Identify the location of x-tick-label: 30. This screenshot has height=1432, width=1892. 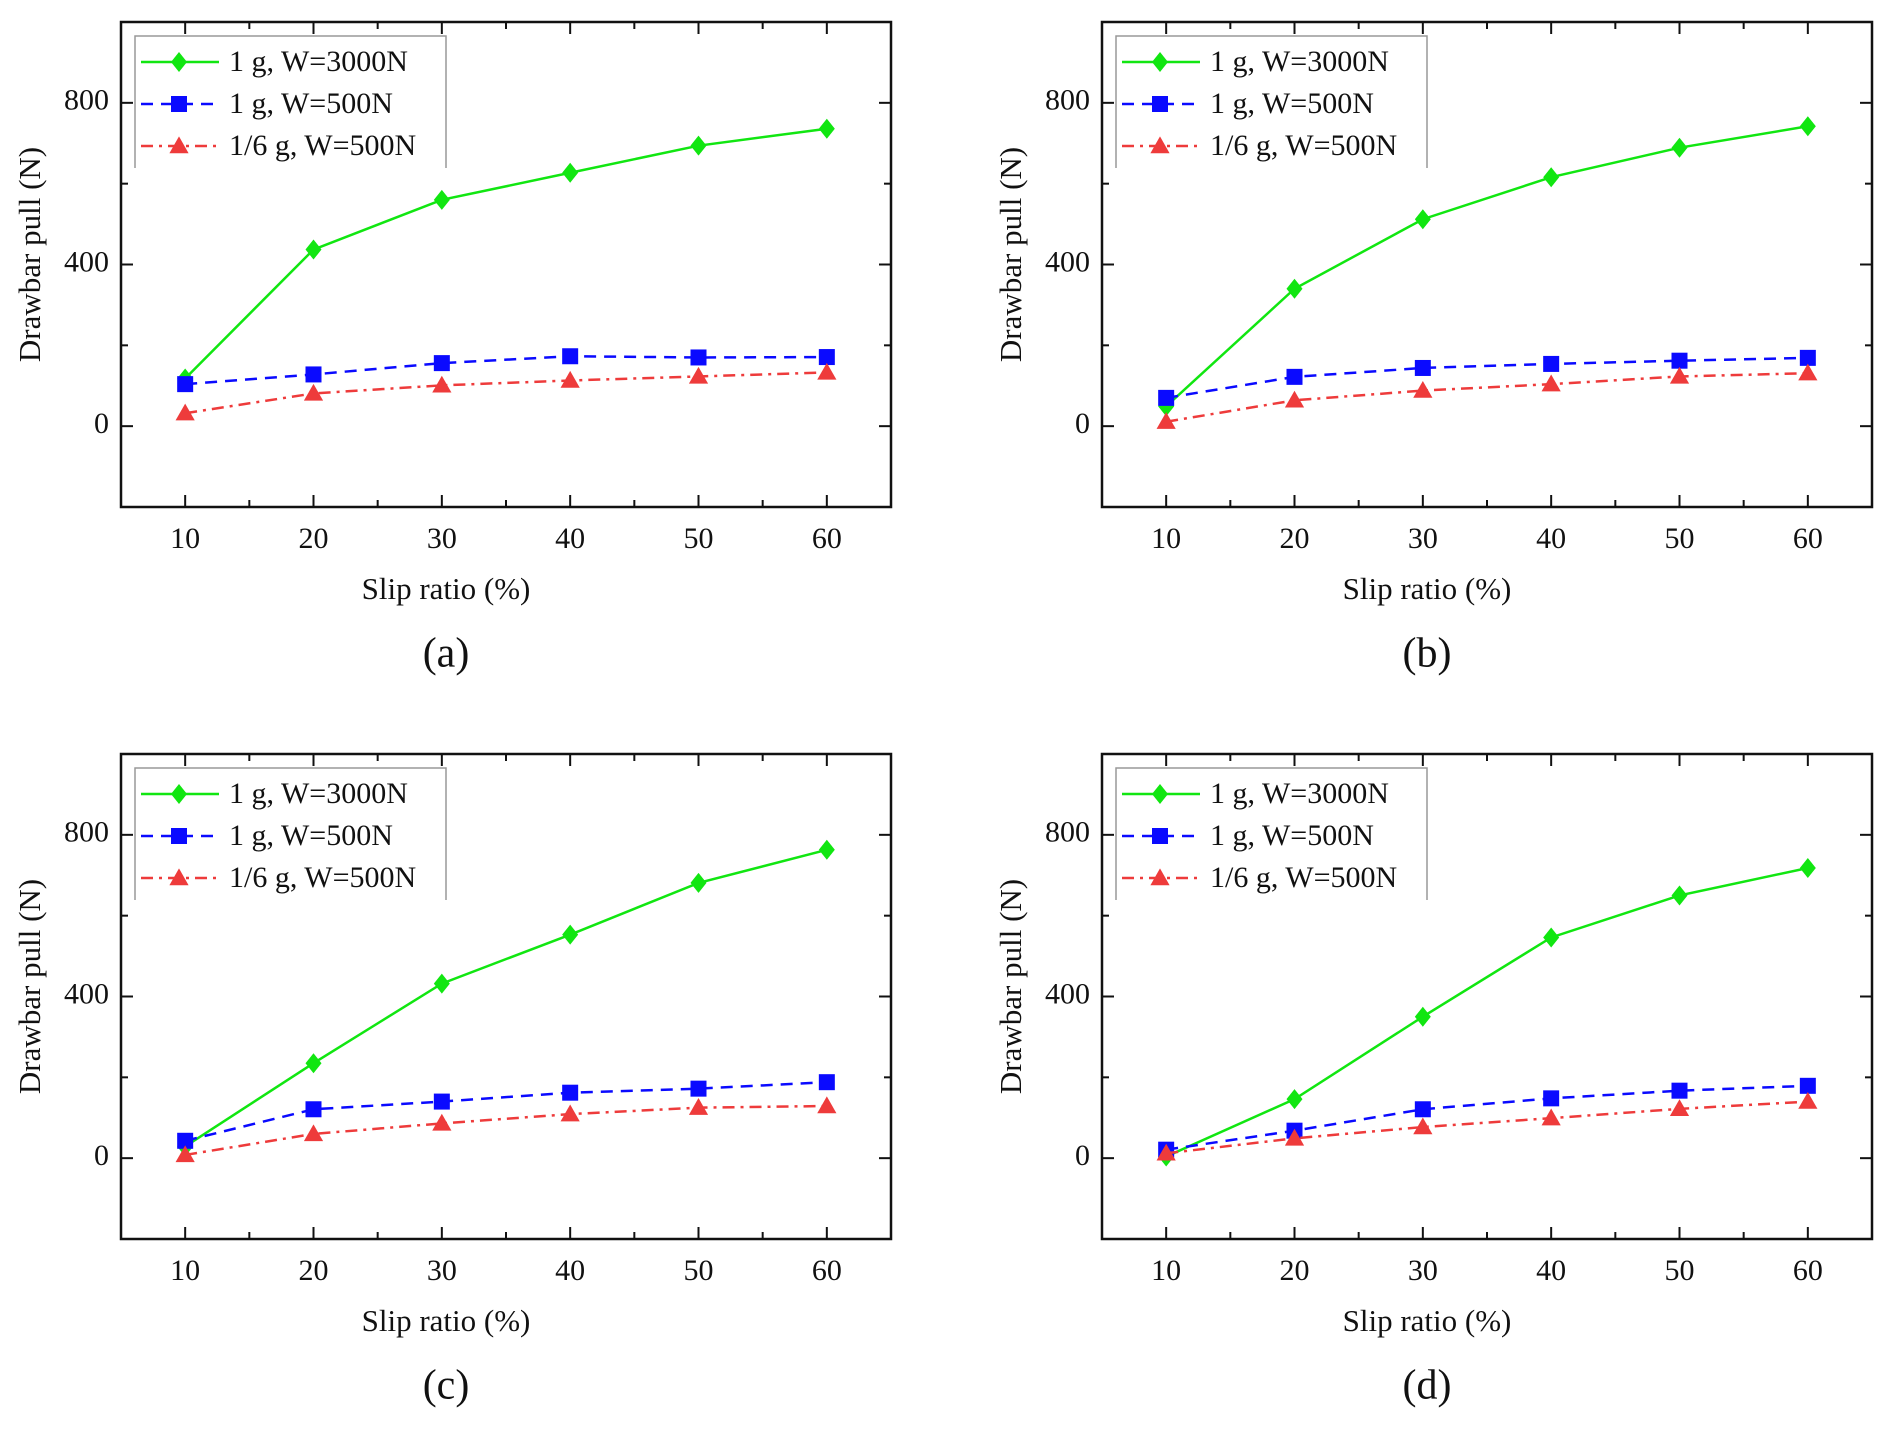
(442, 538).